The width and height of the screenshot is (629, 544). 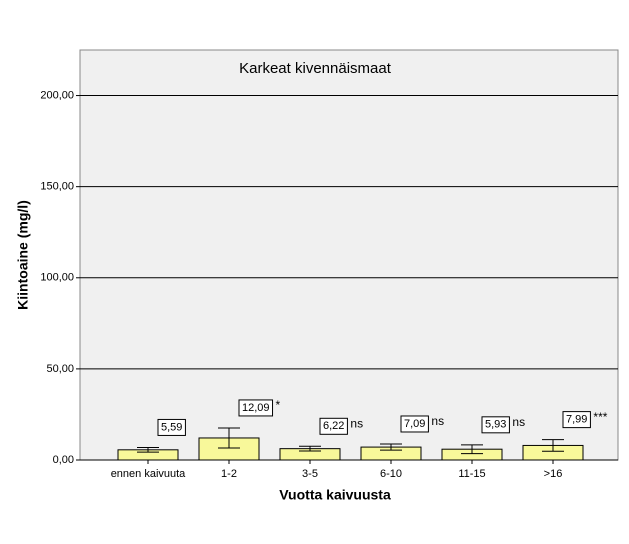 What do you see at coordinates (600, 417) in the screenshot?
I see `significance: ***` at bounding box center [600, 417].